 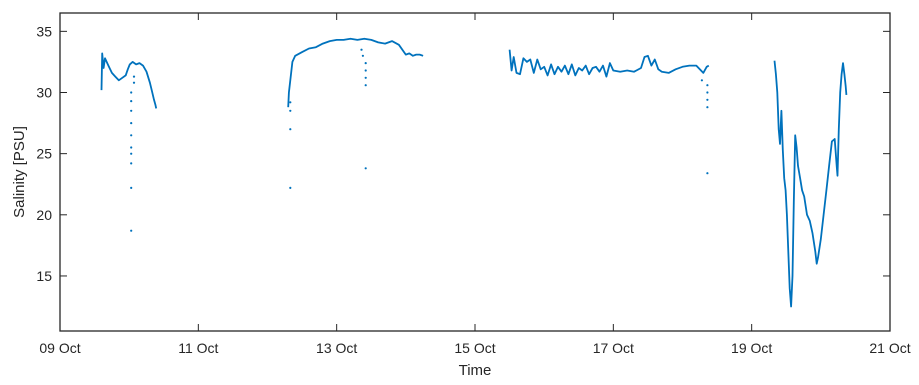 I want to click on x-axis-label: Time, so click(x=475, y=370).